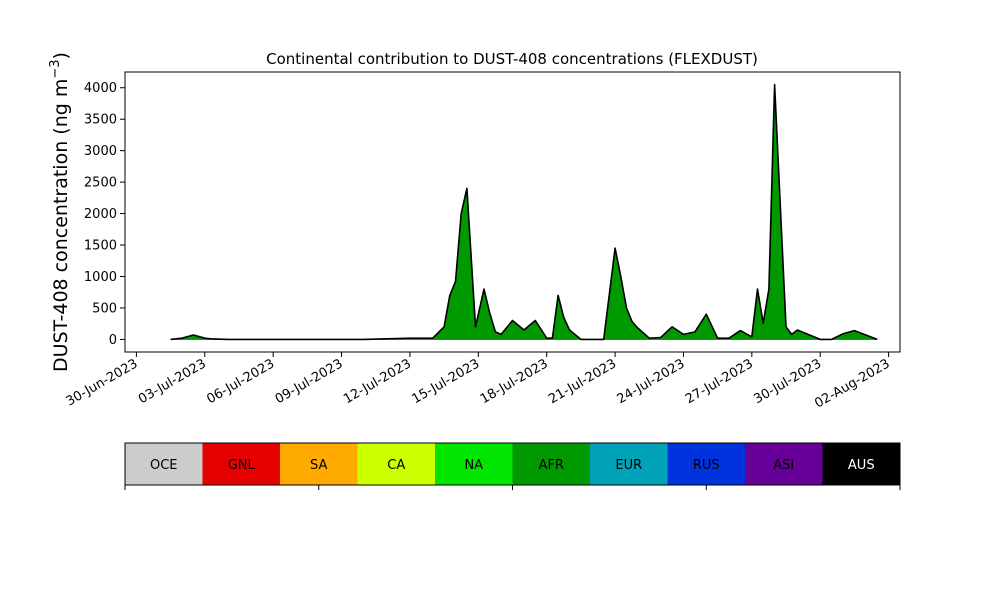  What do you see at coordinates (172, 381) in the screenshot?
I see `x-tick-label-03-Jul-2023: 03-Jul-2023` at bounding box center [172, 381].